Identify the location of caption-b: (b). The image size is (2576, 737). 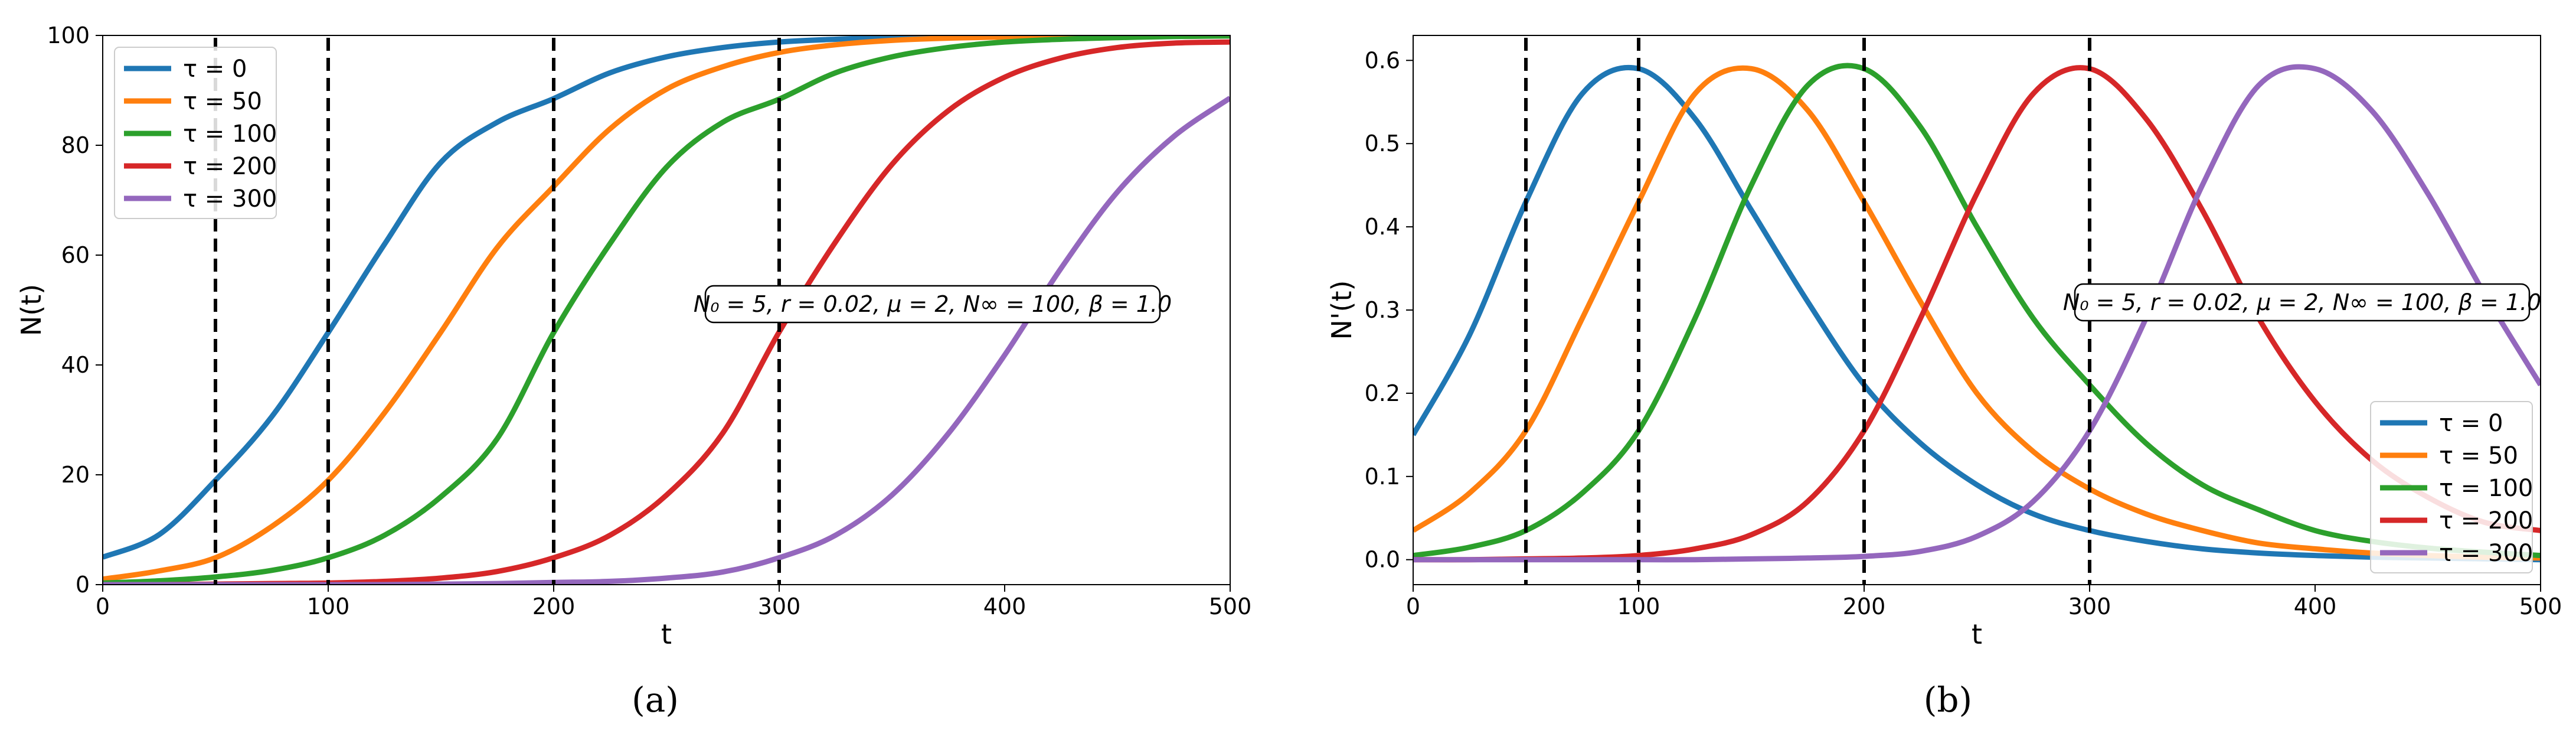
(1948, 700).